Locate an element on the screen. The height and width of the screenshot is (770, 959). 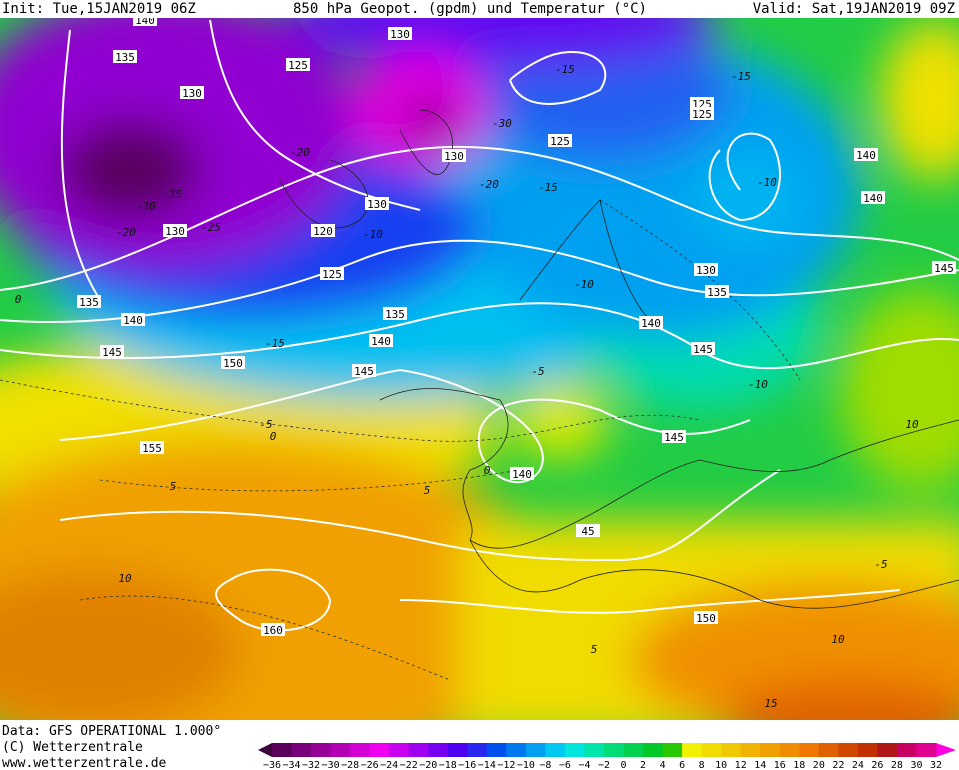
geopotential-label: 45 is located at coordinates (587, 531).